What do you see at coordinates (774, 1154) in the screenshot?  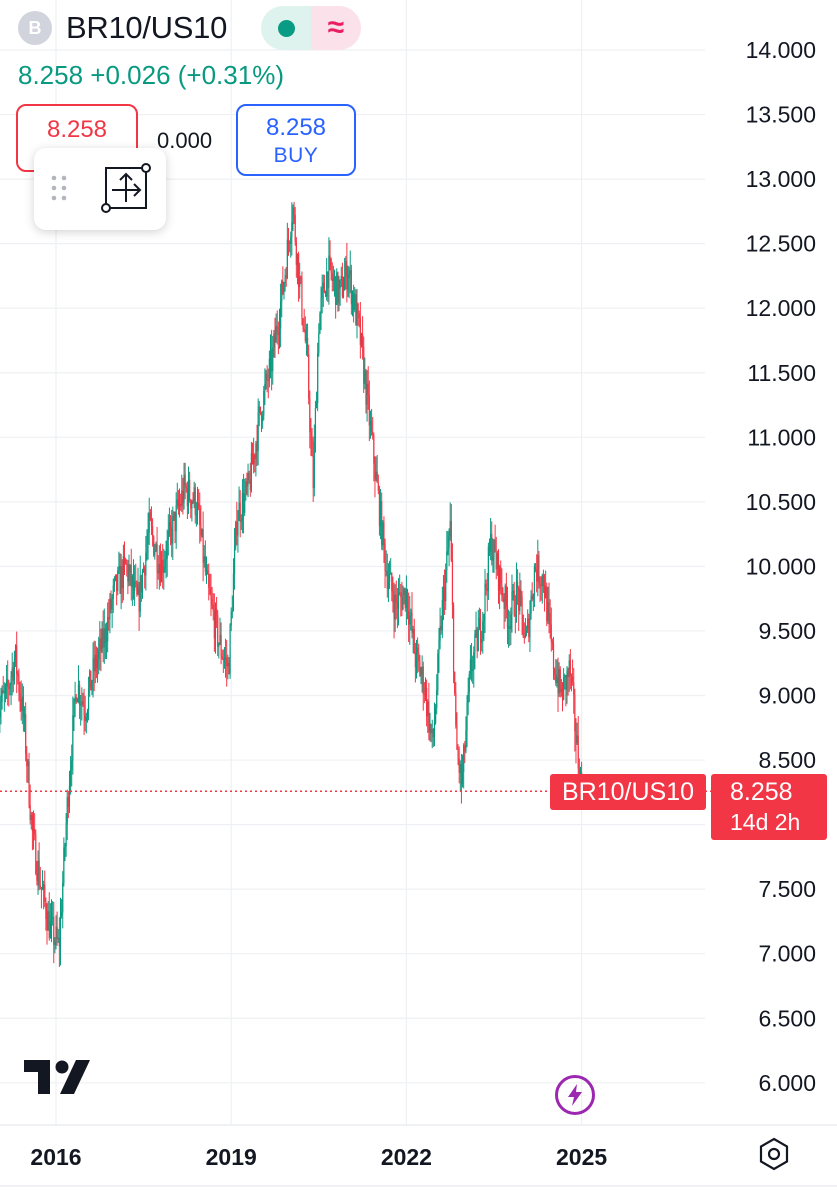 I see `settings-gear-icon` at bounding box center [774, 1154].